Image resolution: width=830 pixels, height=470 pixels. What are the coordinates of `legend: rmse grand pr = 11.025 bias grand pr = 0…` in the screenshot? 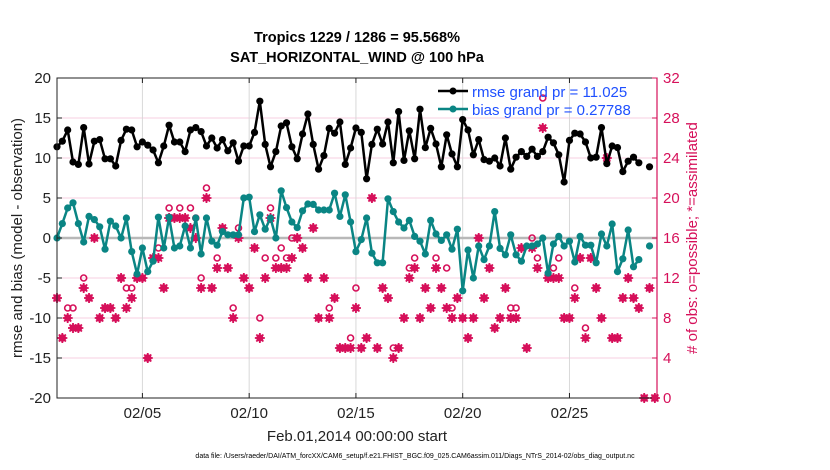 It's located at (534, 101).